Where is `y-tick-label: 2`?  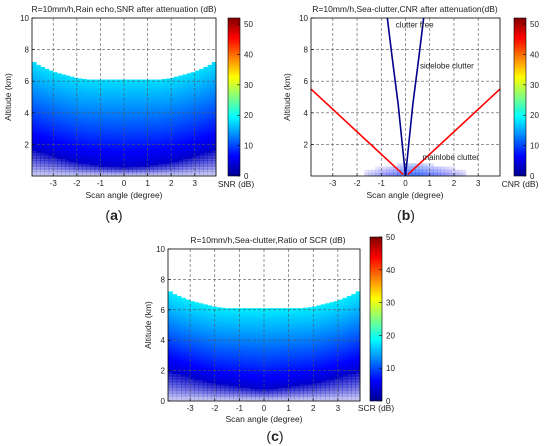 y-tick-label: 2 is located at coordinates (306, 144).